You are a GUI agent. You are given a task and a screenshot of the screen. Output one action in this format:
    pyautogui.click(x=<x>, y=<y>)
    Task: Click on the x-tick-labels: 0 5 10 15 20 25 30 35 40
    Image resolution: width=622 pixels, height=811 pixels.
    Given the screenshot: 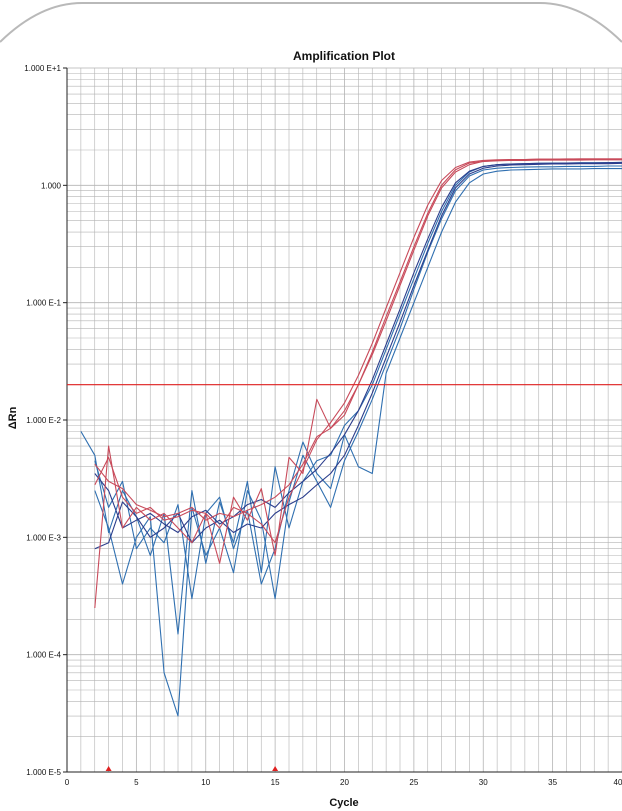 What is the action you would take?
    pyautogui.click(x=343, y=782)
    